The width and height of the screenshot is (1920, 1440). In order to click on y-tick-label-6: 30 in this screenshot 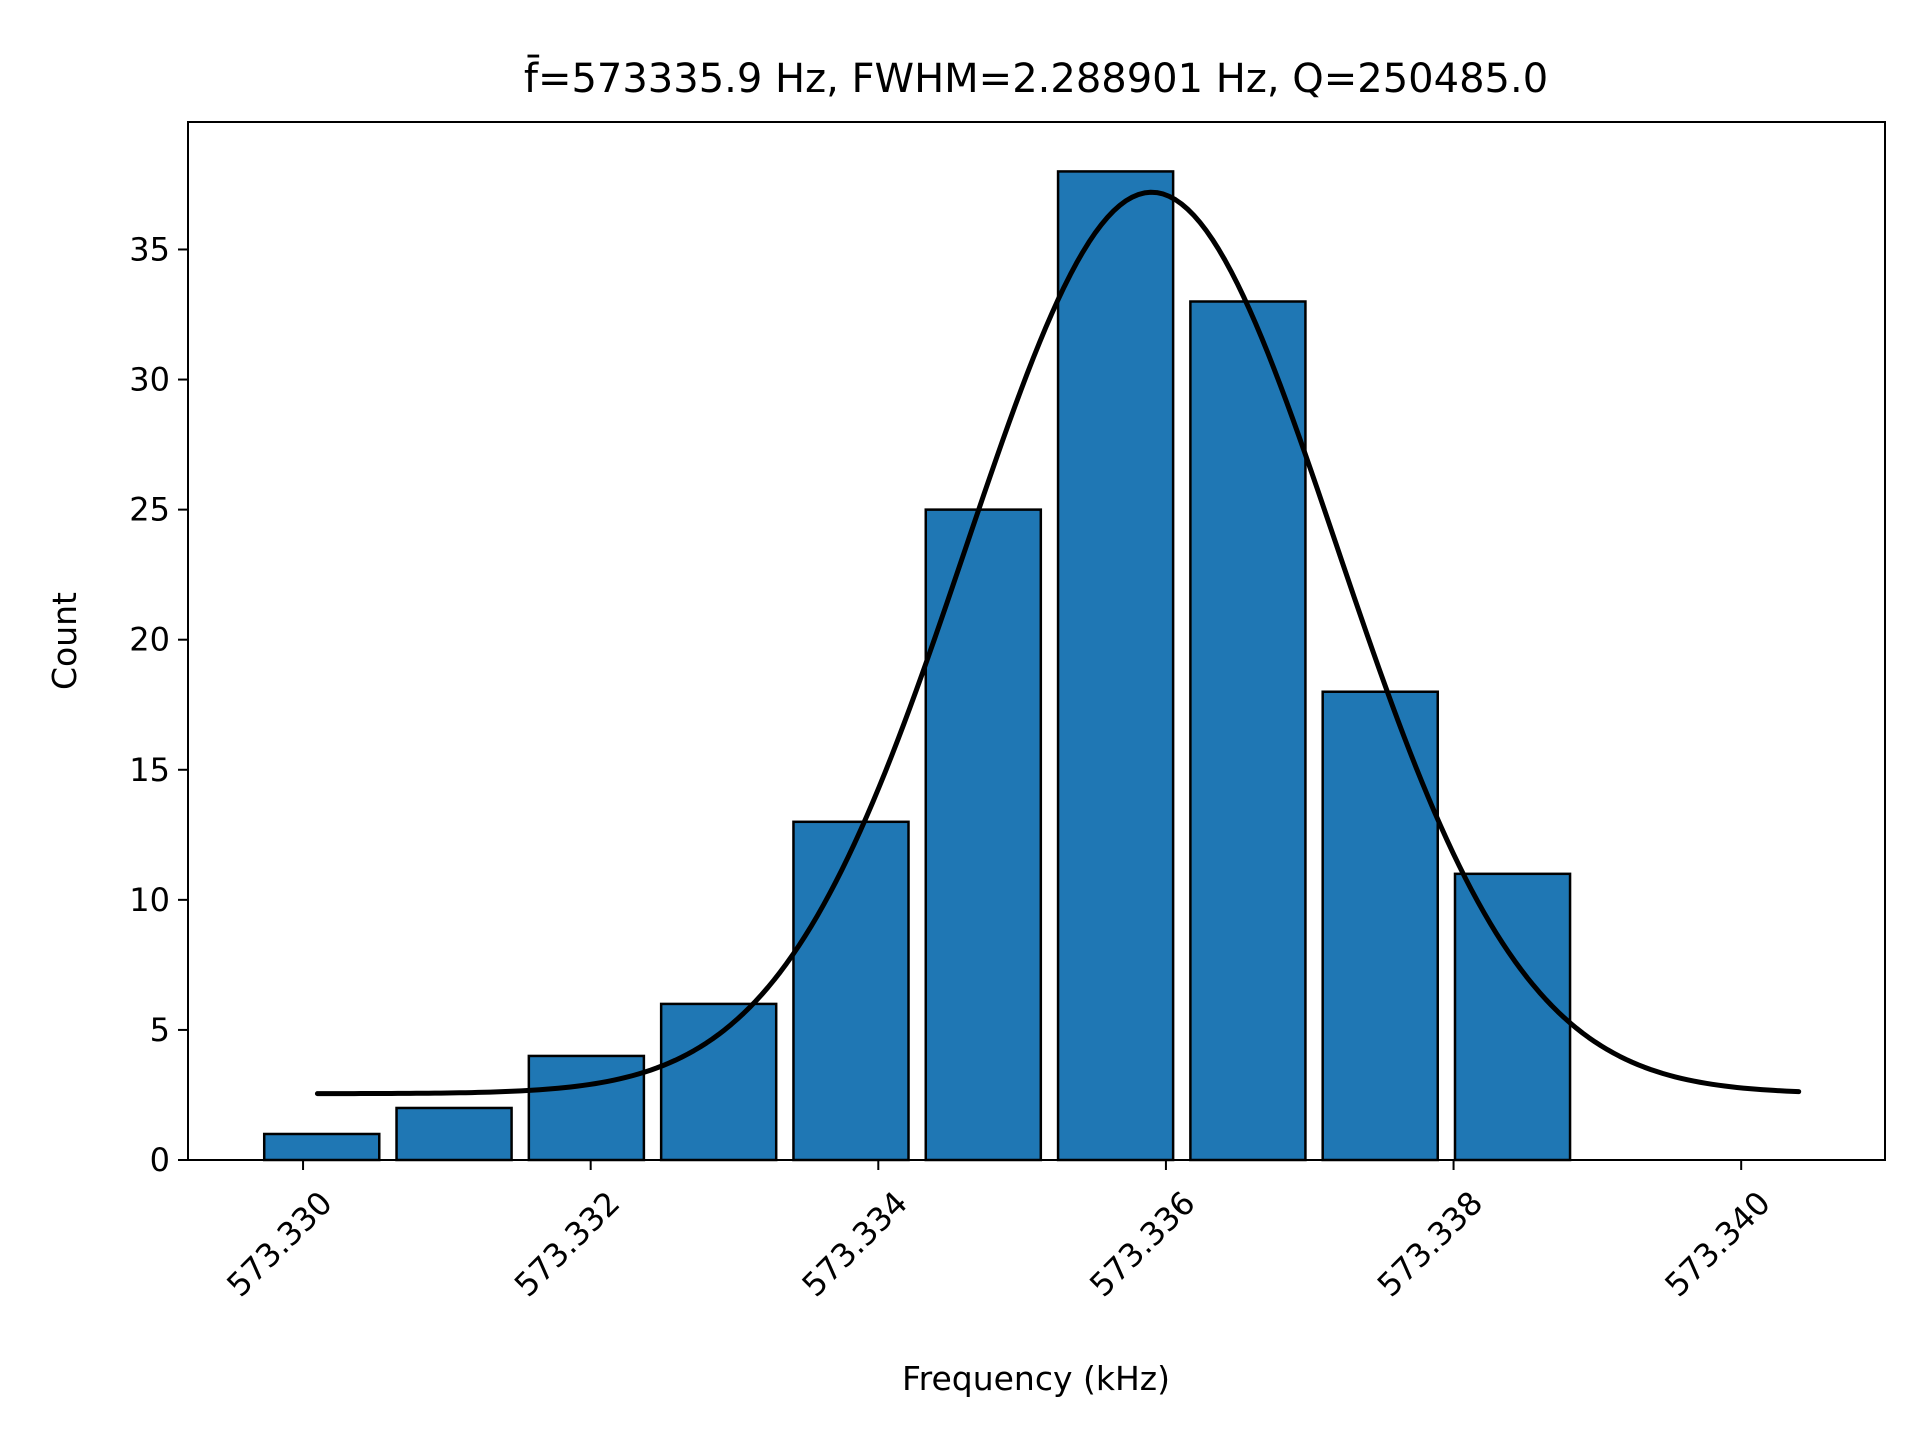, I will do `click(149, 380)`.